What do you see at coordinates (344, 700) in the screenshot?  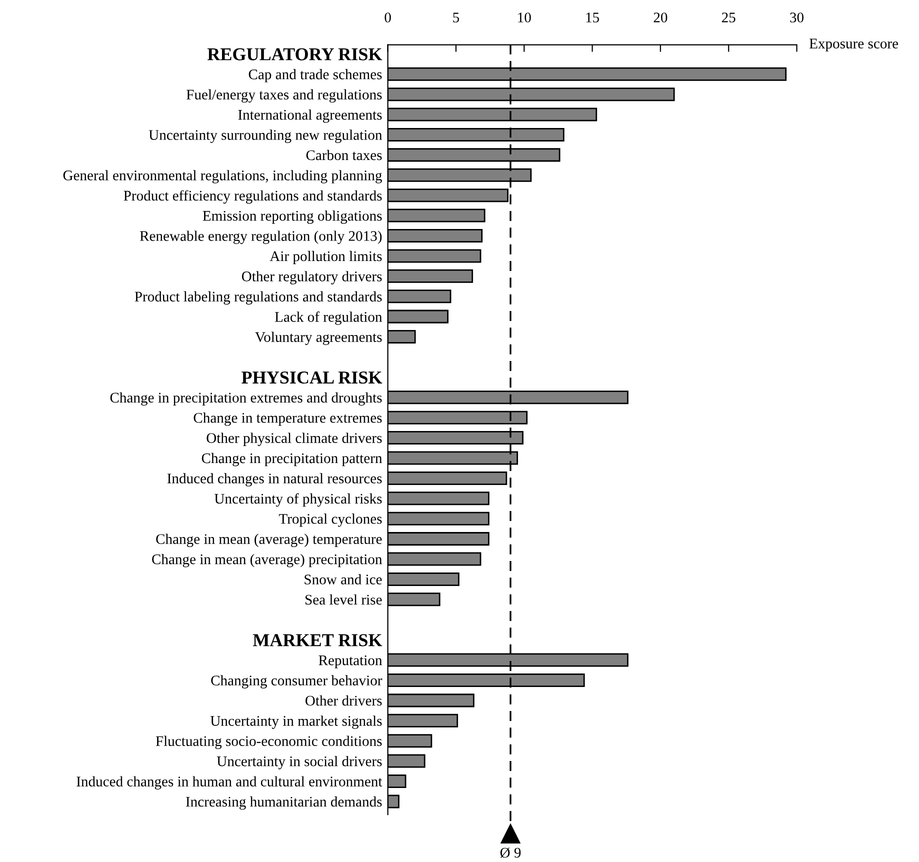 I see `y-tick-label: Other drivers` at bounding box center [344, 700].